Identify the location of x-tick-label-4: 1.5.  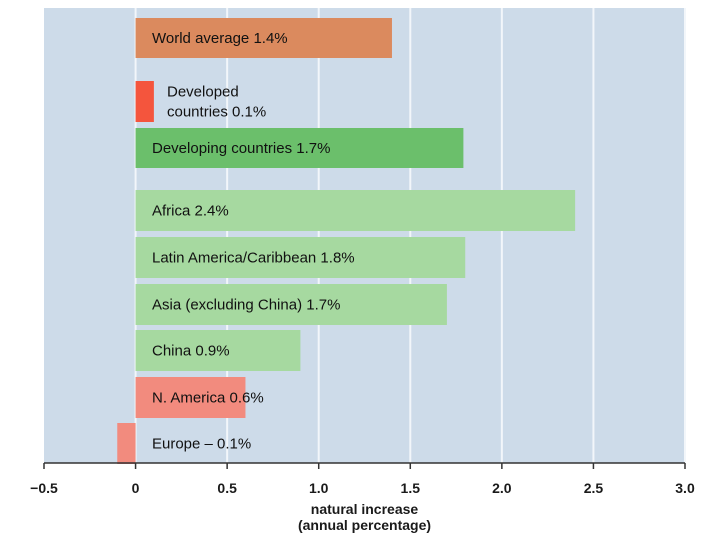
(411, 488).